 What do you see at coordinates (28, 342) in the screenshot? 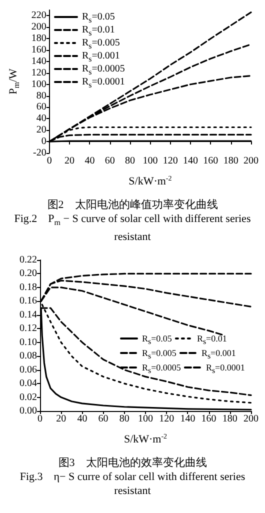
I see `y-tick-label: 0.10` at bounding box center [28, 342].